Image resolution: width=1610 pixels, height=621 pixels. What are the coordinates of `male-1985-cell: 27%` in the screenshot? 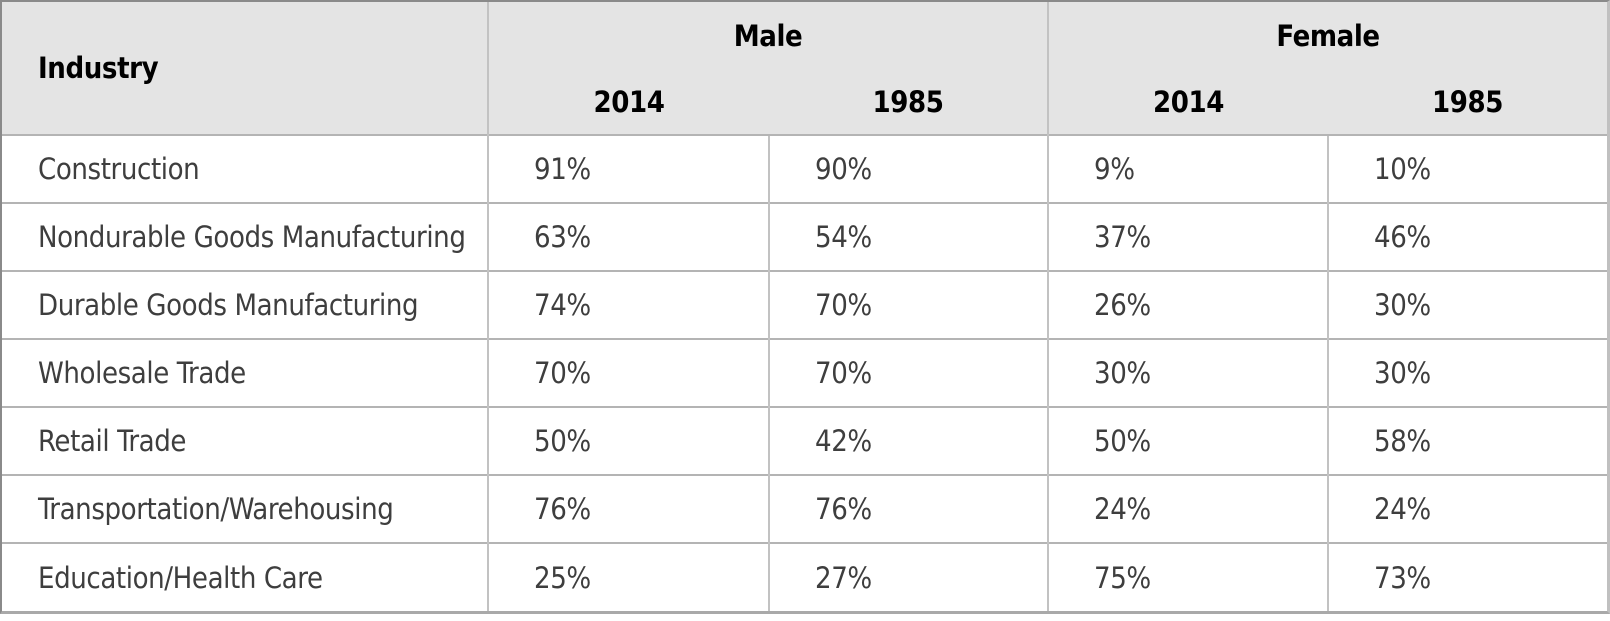 It's located at (908, 576).